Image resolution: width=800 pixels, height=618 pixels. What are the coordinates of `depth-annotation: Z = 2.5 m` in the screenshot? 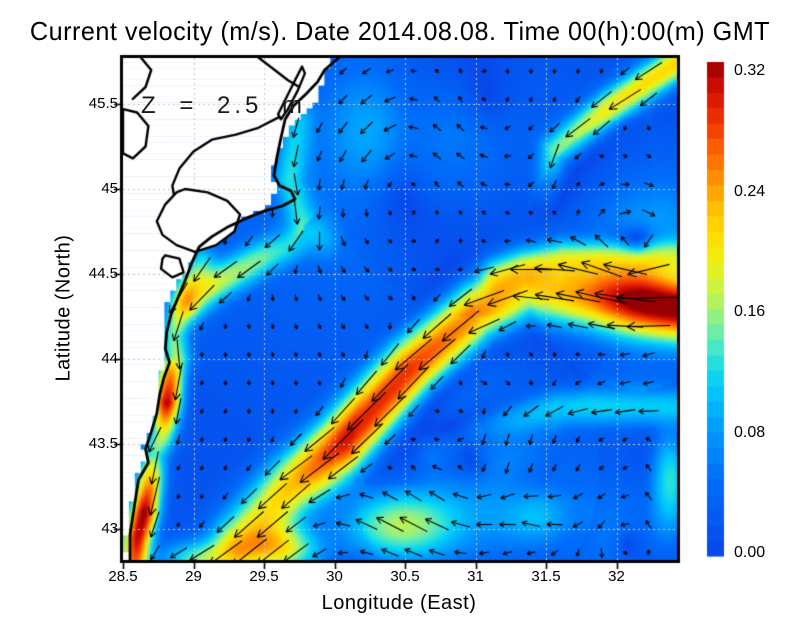 It's located at (224, 105).